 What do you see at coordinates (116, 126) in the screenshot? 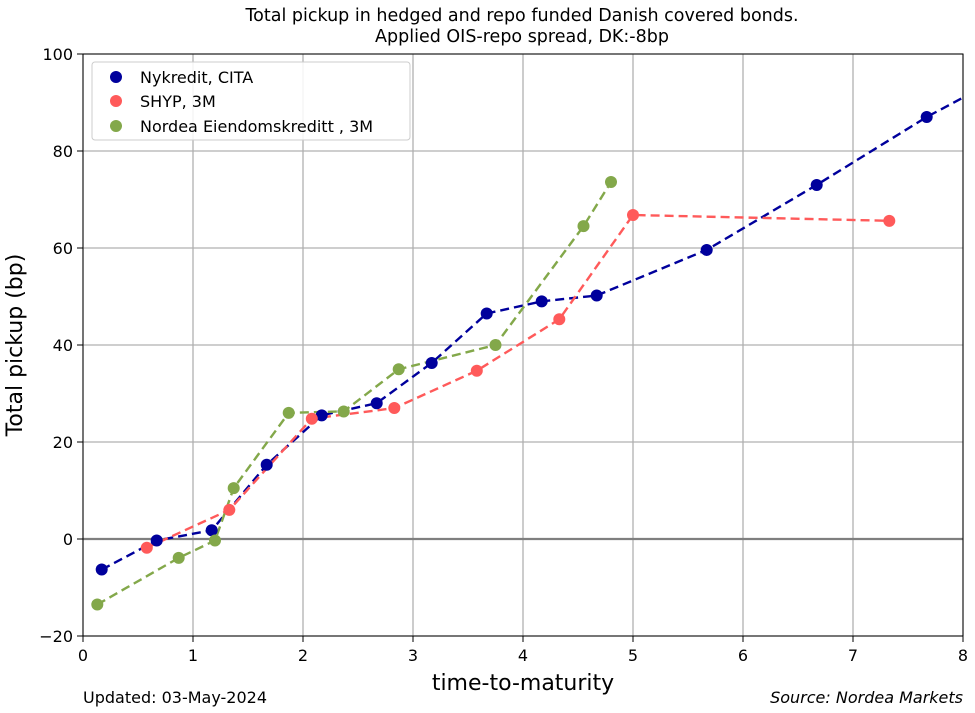
I see `legend-marker-nordea` at bounding box center [116, 126].